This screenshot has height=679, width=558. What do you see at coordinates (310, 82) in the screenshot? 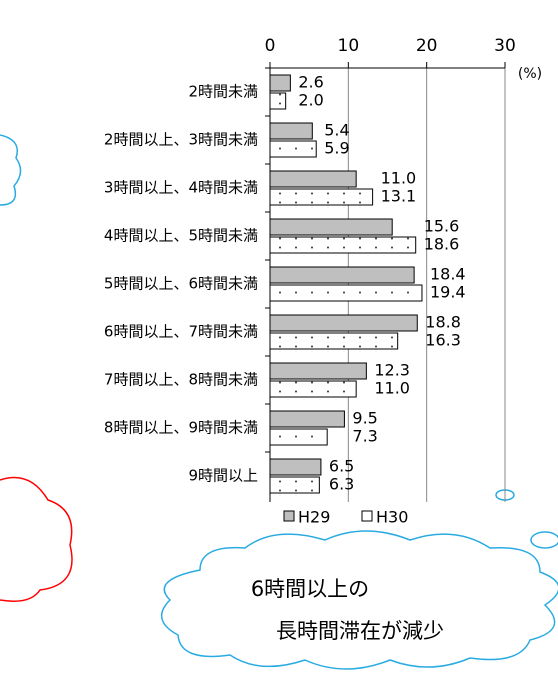
I see `value-label: 2.6` at bounding box center [310, 82].